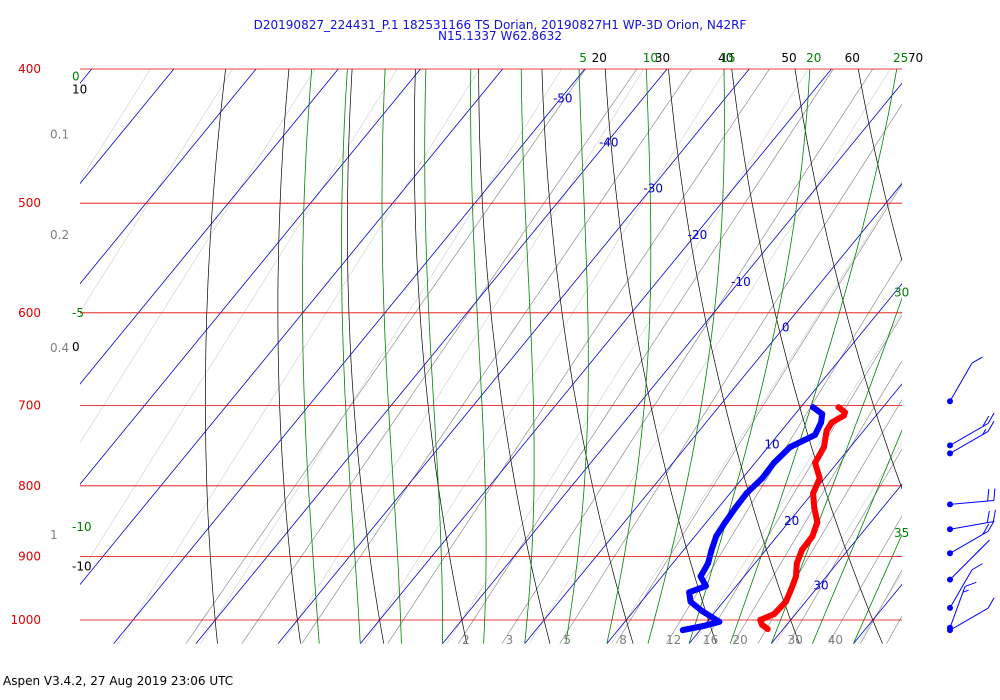  I want to click on mixing-ratio-label: 30, so click(795, 640).